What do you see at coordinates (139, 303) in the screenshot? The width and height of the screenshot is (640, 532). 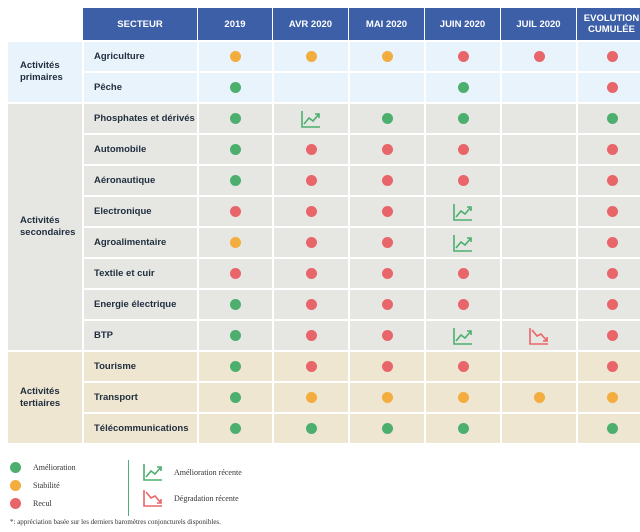 I see `sector-name: Energie électrique` at bounding box center [139, 303].